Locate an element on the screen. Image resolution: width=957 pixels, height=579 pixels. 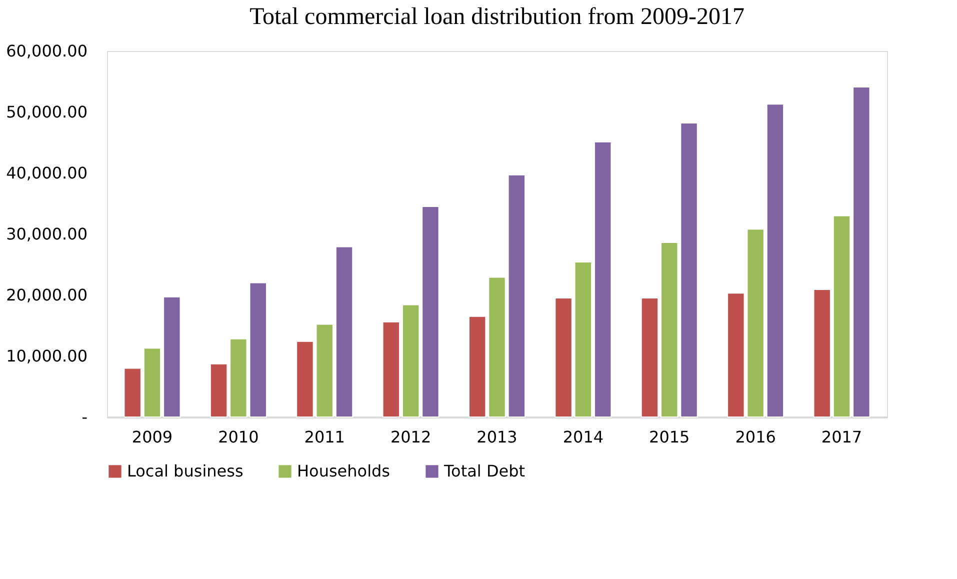
y-tick-label: 60,000.00 is located at coordinates (47, 51).